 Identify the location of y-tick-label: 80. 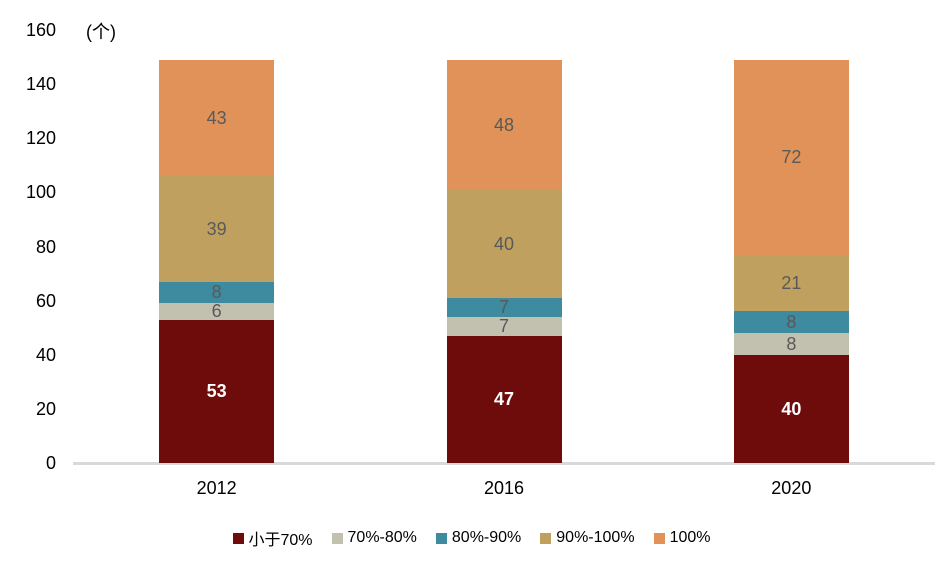
(45, 246).